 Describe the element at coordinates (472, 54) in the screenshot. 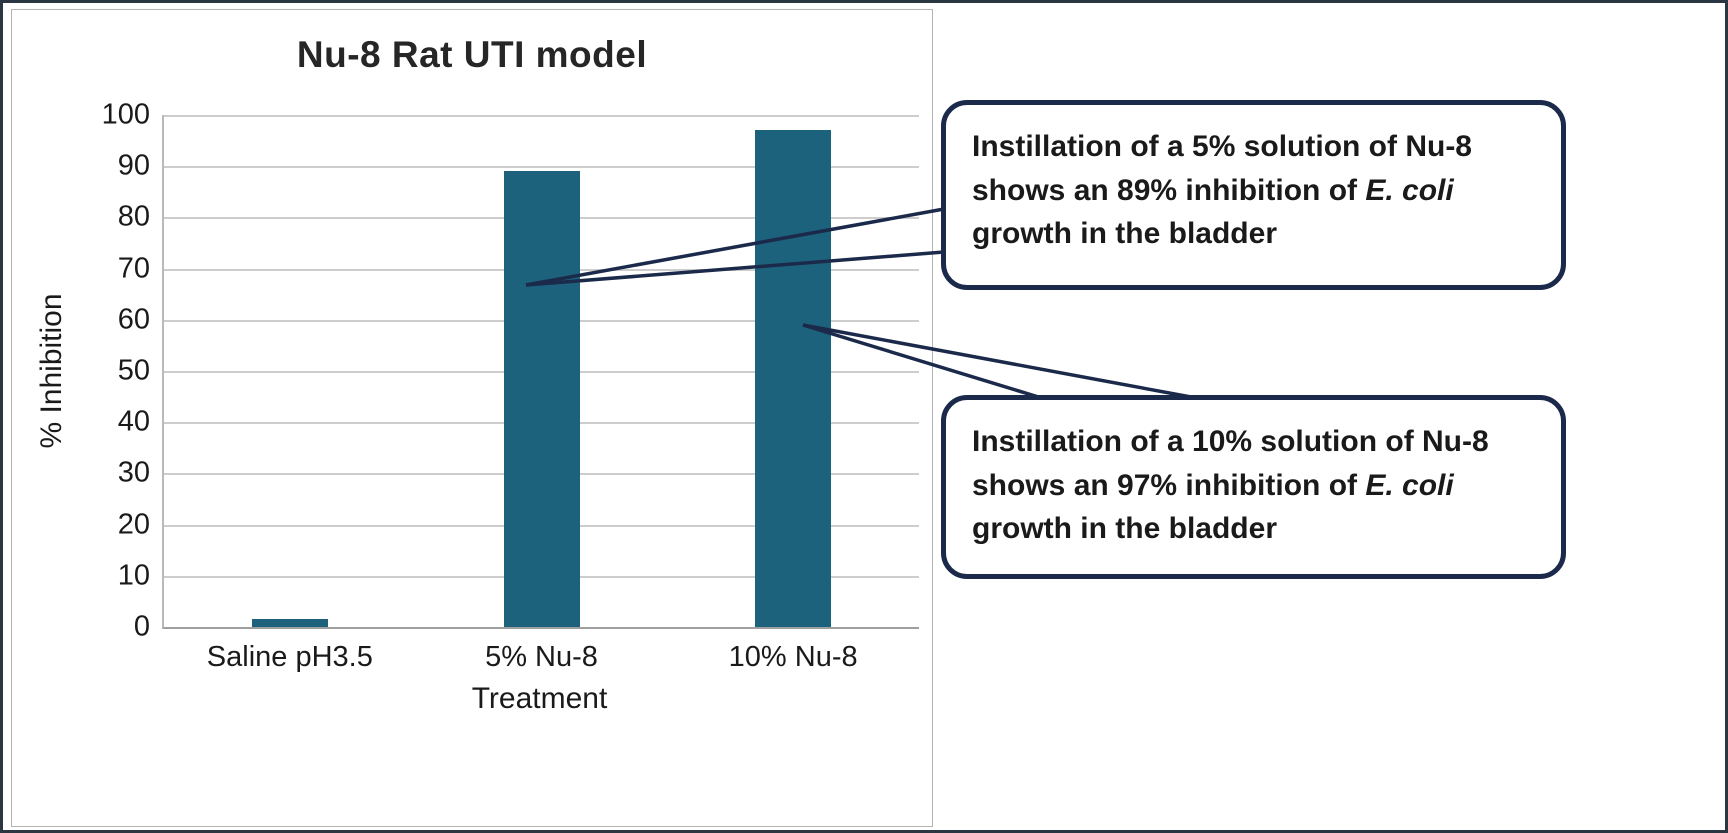

I see `chart-title: Nu-8 Rat UTI model` at that location.